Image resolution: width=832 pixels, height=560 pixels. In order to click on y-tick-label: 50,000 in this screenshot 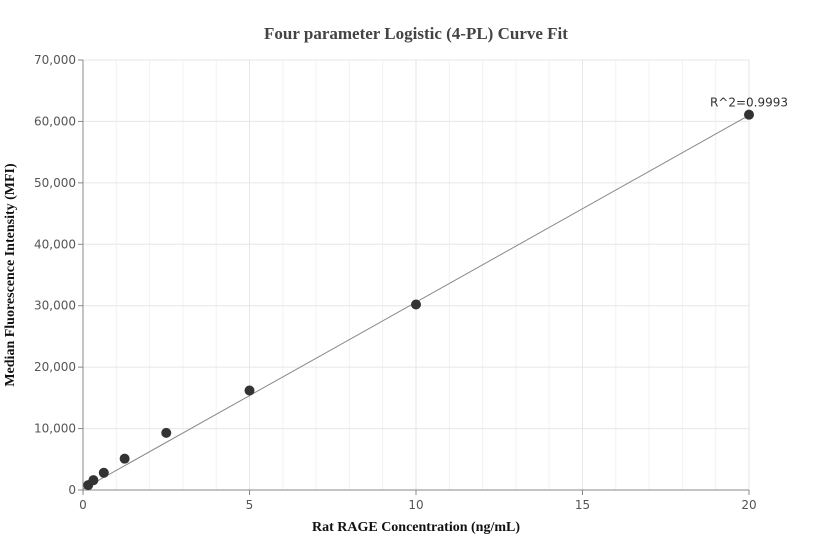, I will do `click(55, 183)`.